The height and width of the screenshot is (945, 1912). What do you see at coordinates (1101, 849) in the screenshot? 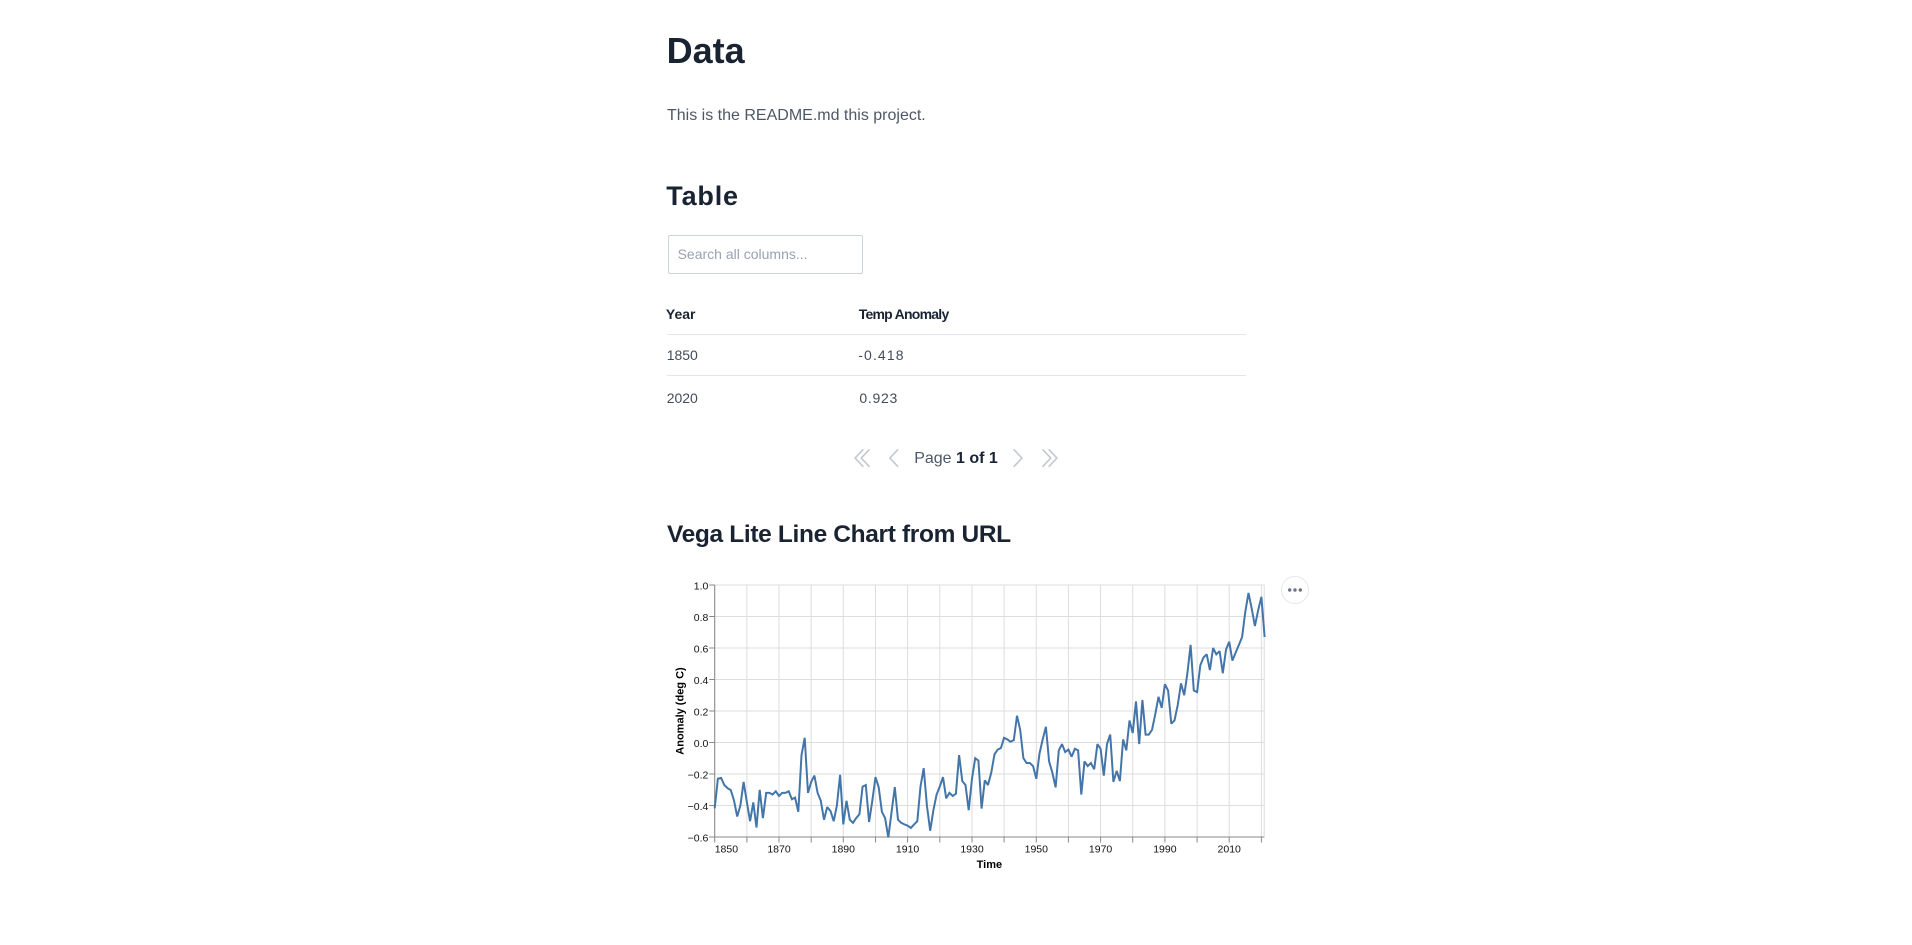
I see `svg-text: 1970` at bounding box center [1101, 849].